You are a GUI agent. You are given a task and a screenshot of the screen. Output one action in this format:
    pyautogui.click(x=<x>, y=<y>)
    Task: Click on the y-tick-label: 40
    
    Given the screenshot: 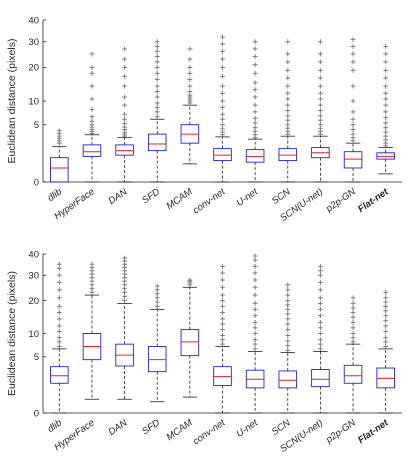 What is the action you would take?
    pyautogui.click(x=33, y=20)
    